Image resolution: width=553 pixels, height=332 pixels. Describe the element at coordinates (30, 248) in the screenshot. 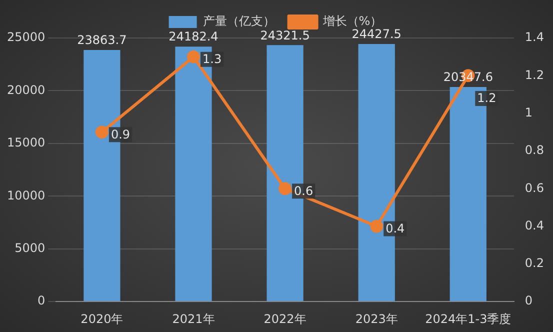

I see `y-tick-label: 5000` at that location.